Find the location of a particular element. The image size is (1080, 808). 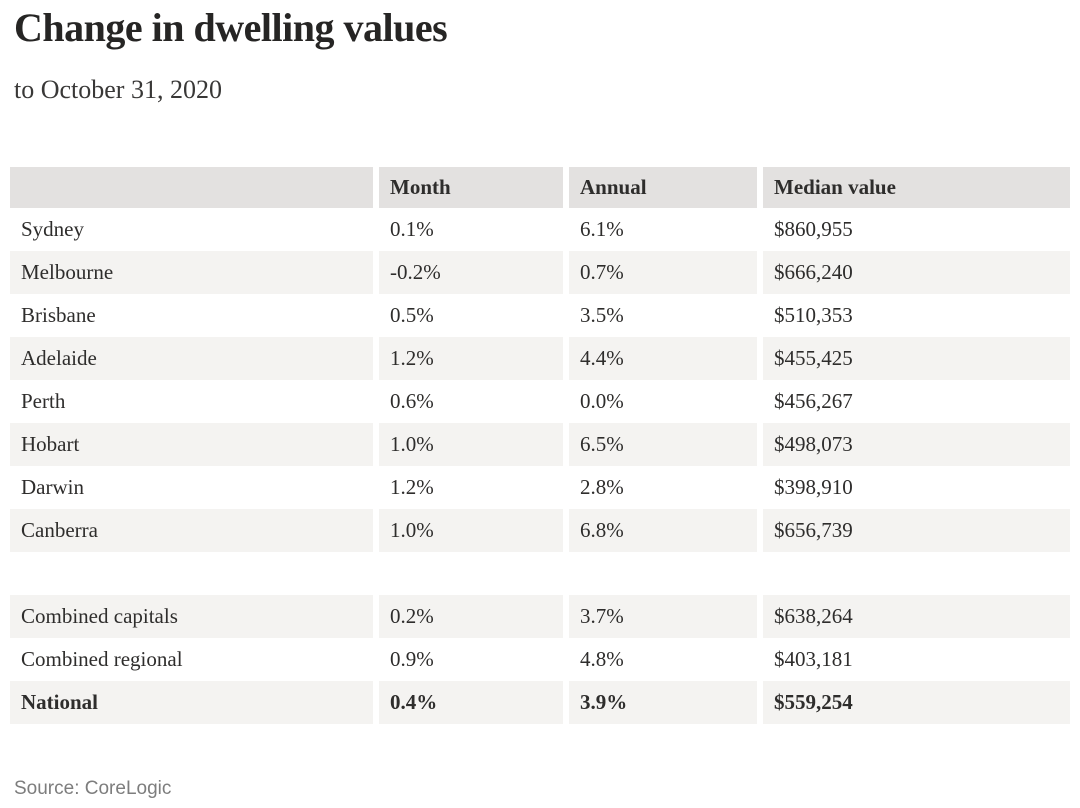

annual-value: 2.8% is located at coordinates (663, 487).